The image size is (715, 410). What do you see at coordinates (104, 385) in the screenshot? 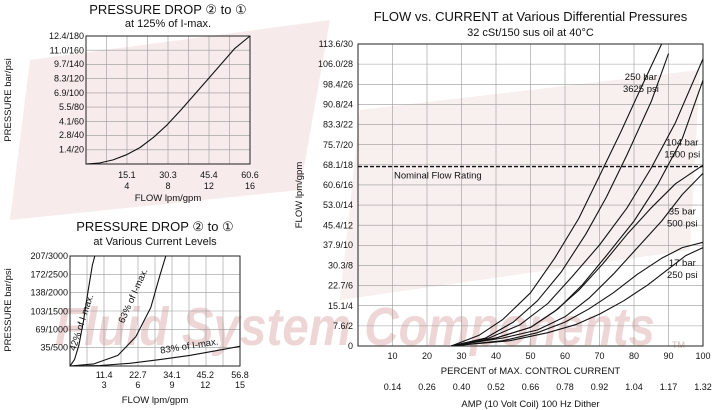
I see `x-tick-sublabel: 3` at bounding box center [104, 385].